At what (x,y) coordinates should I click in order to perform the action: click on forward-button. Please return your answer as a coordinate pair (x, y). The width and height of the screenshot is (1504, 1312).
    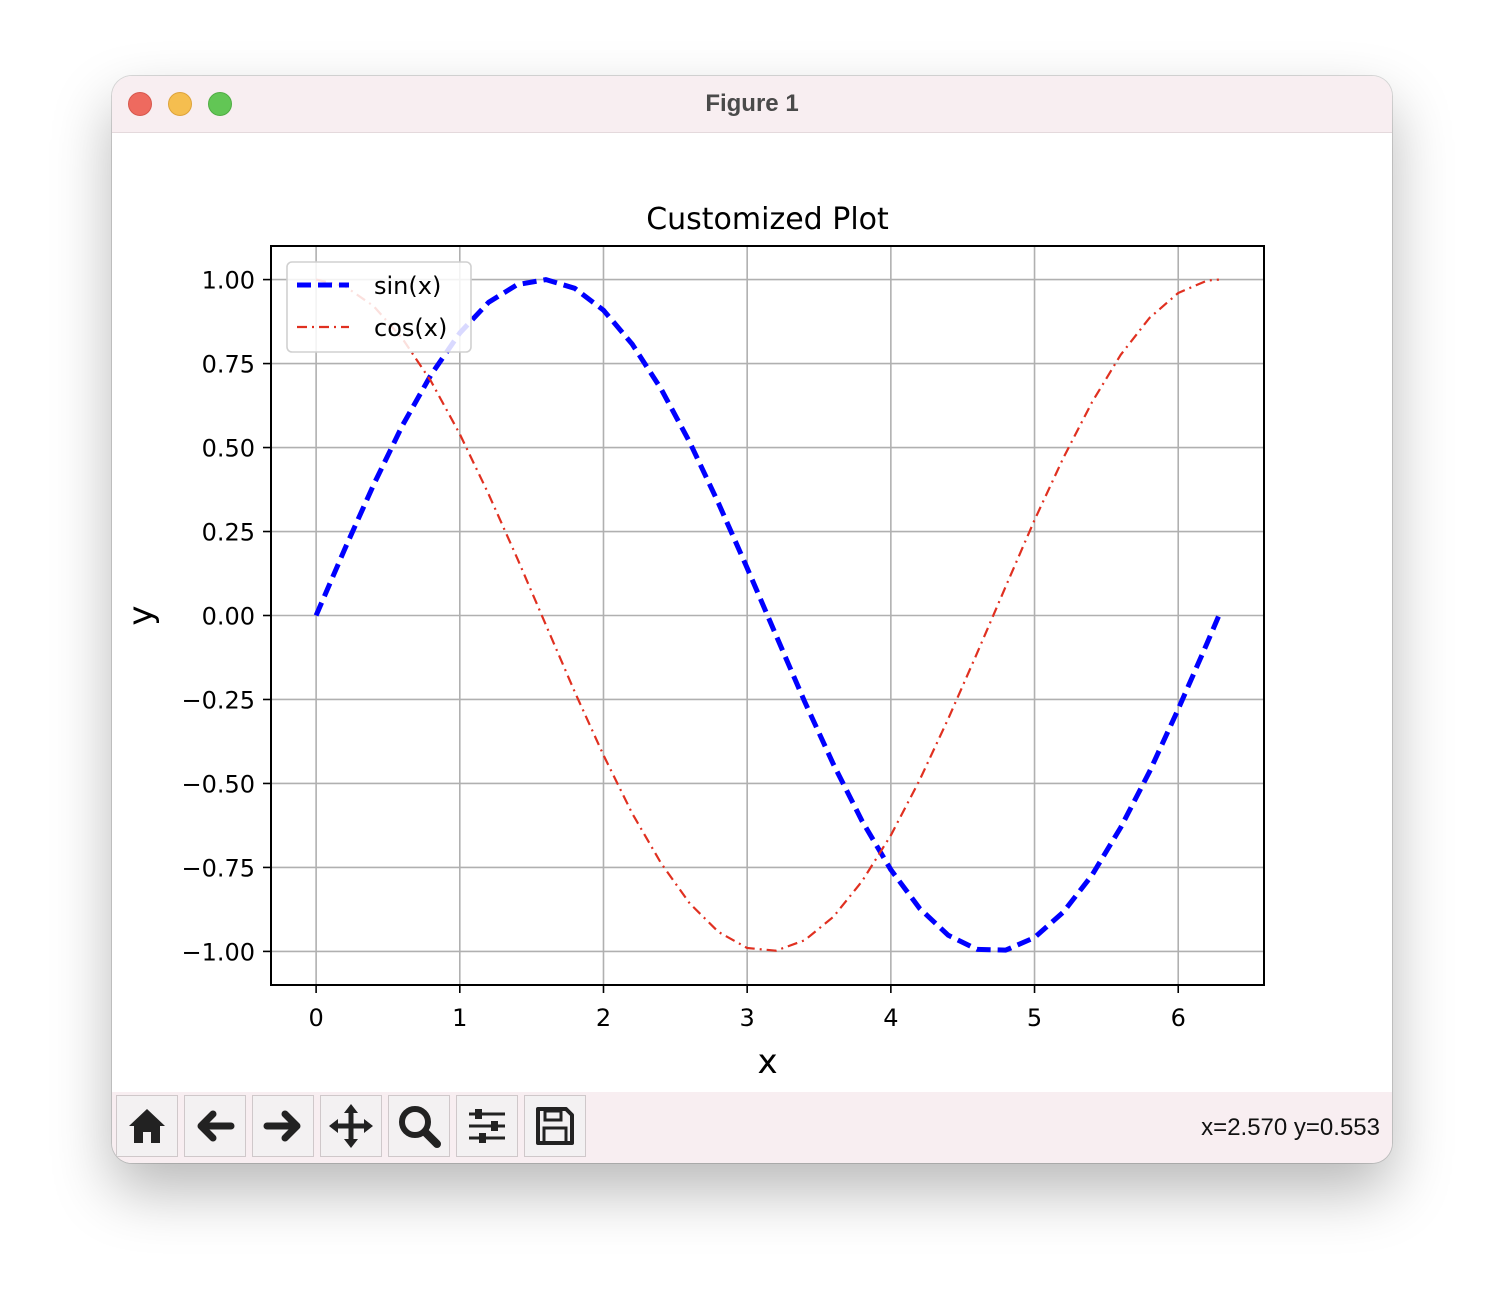
    Looking at the image, I should click on (283, 1126).